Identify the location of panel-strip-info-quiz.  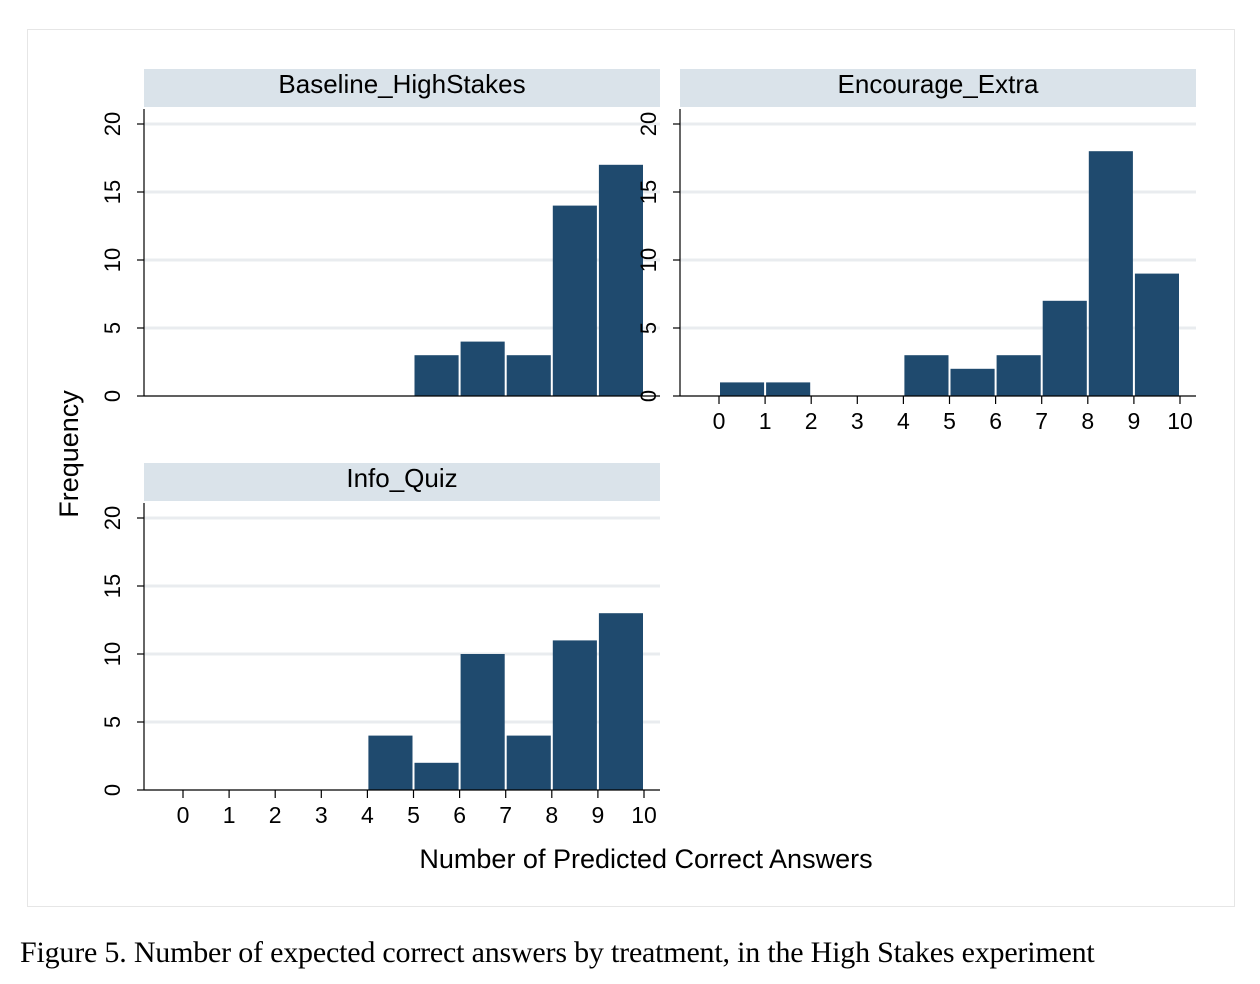
(402, 482).